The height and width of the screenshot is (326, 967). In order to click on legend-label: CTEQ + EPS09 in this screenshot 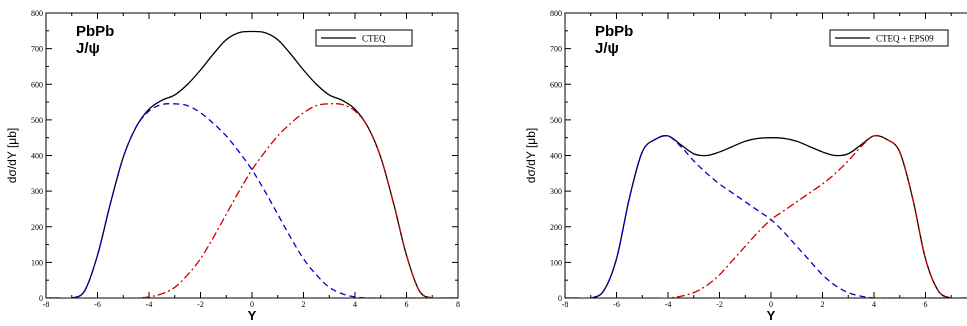, I will do `click(905, 39)`.